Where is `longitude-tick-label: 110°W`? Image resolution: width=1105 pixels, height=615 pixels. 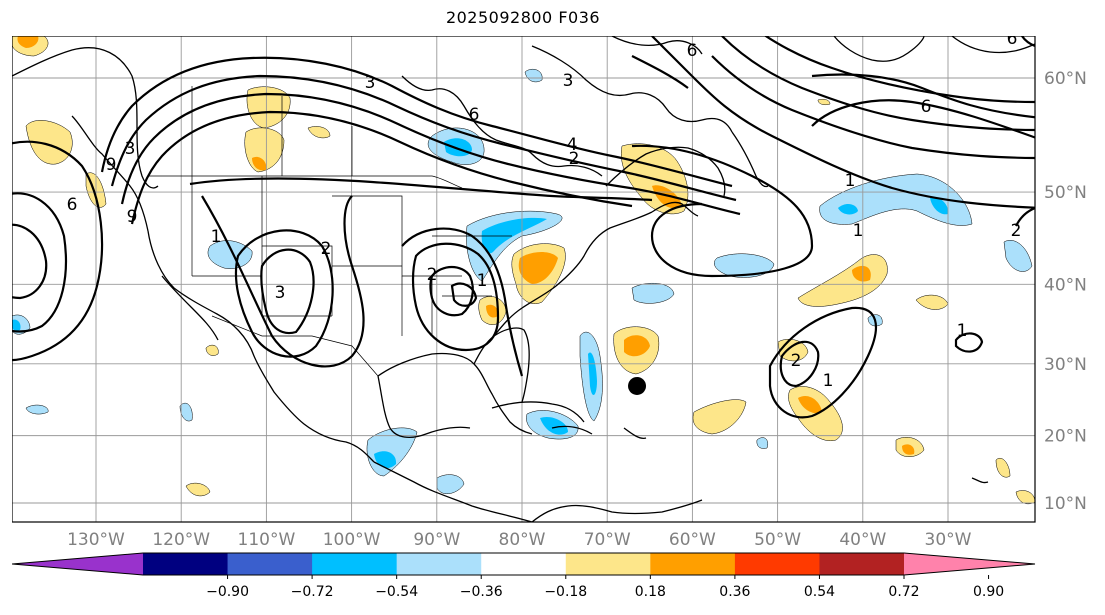
longitude-tick-label: 110°W is located at coordinates (267, 540).